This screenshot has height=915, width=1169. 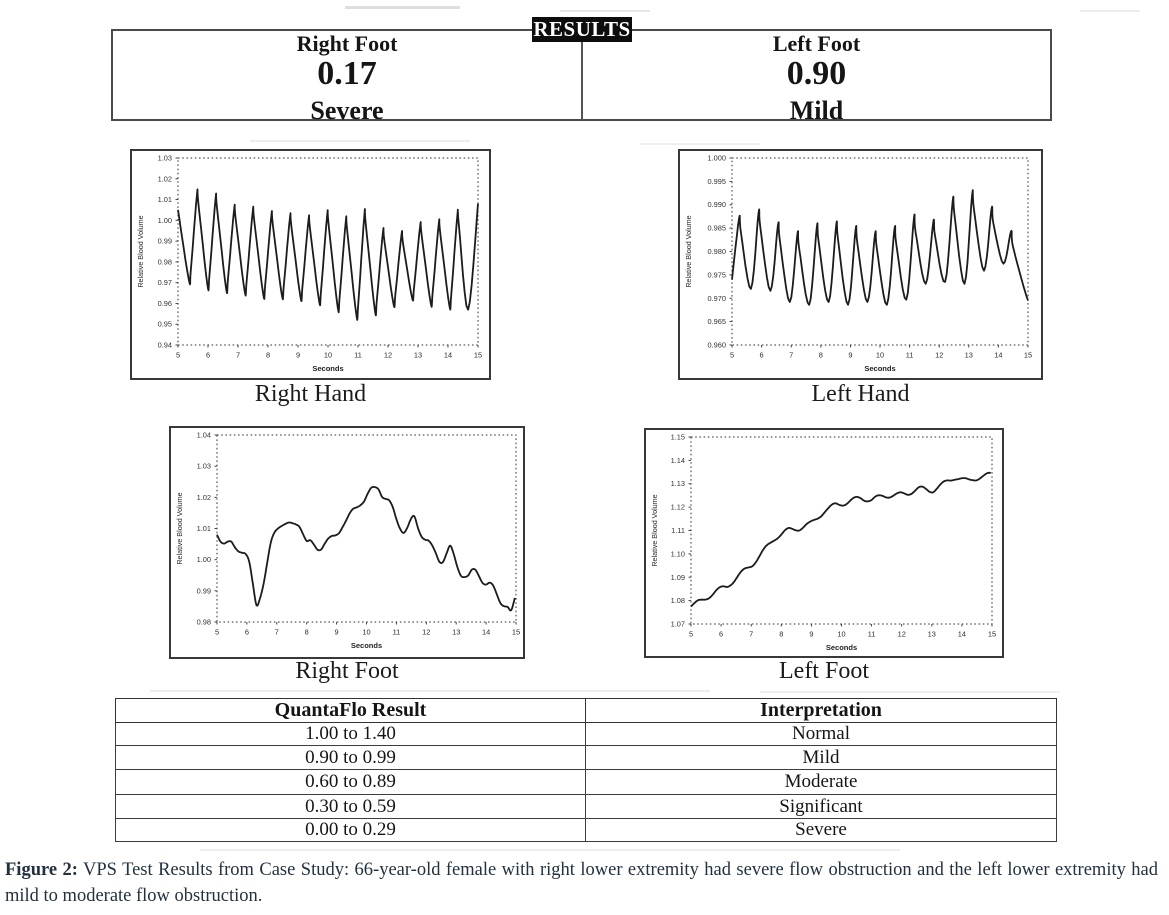 I want to click on svg-text: 0.94, so click(x=166, y=345).